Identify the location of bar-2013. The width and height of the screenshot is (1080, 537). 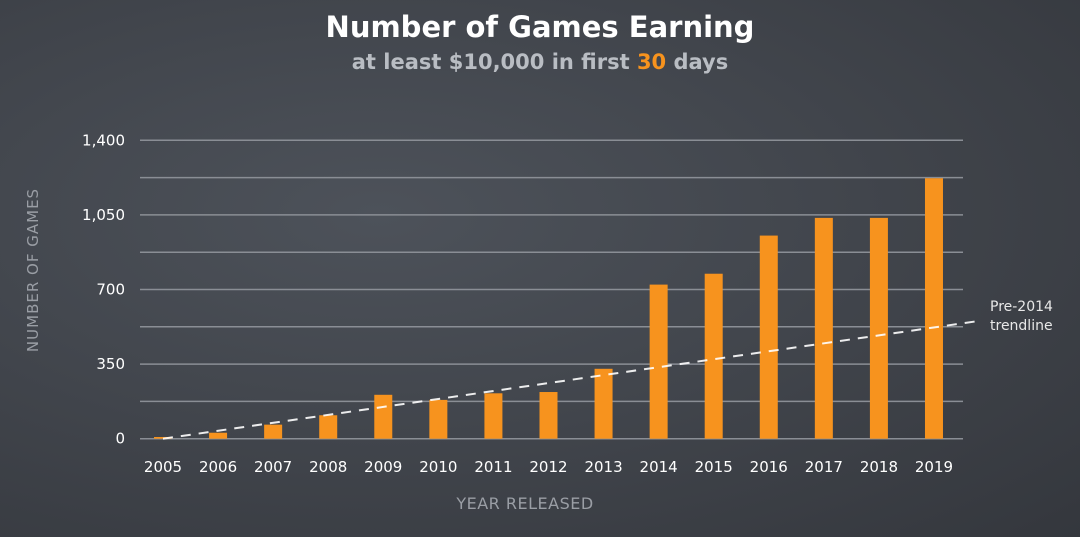
(603, 403).